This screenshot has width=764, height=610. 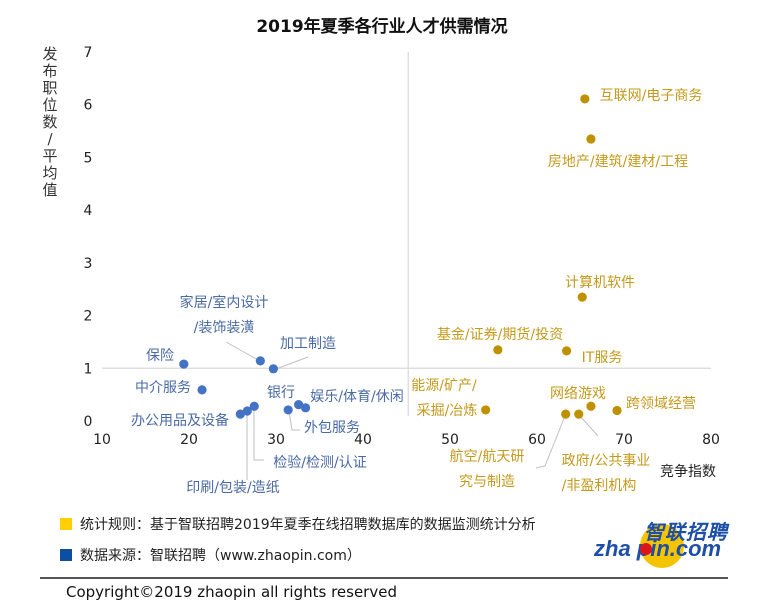 I want to click on y-tick-label: 2, so click(x=88, y=317).